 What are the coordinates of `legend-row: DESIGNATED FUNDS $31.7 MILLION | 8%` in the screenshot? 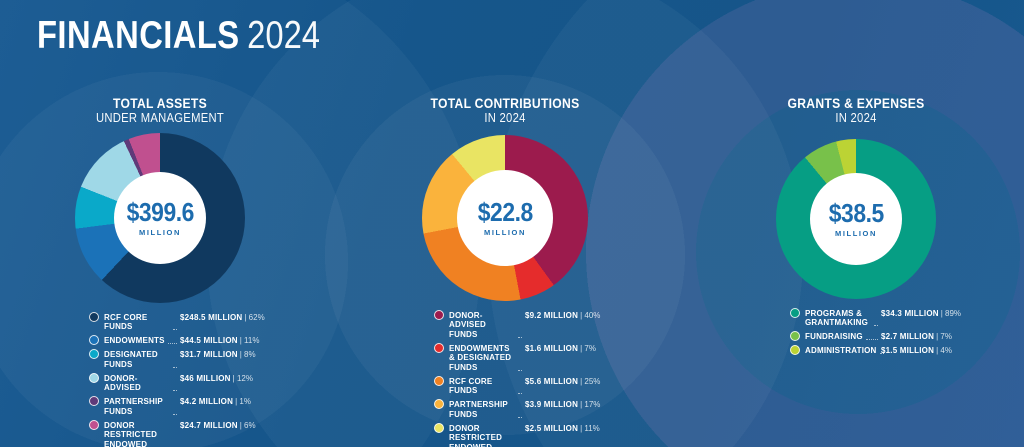 It's located at (199, 359).